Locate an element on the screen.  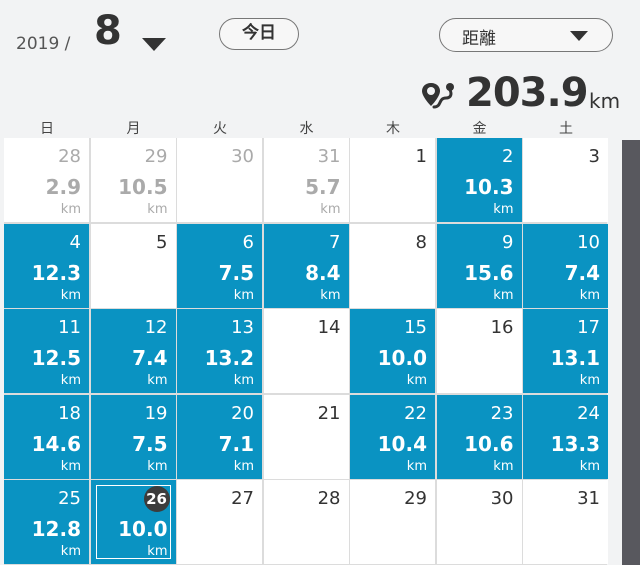
metric-select: 距離 is located at coordinates (526, 35).